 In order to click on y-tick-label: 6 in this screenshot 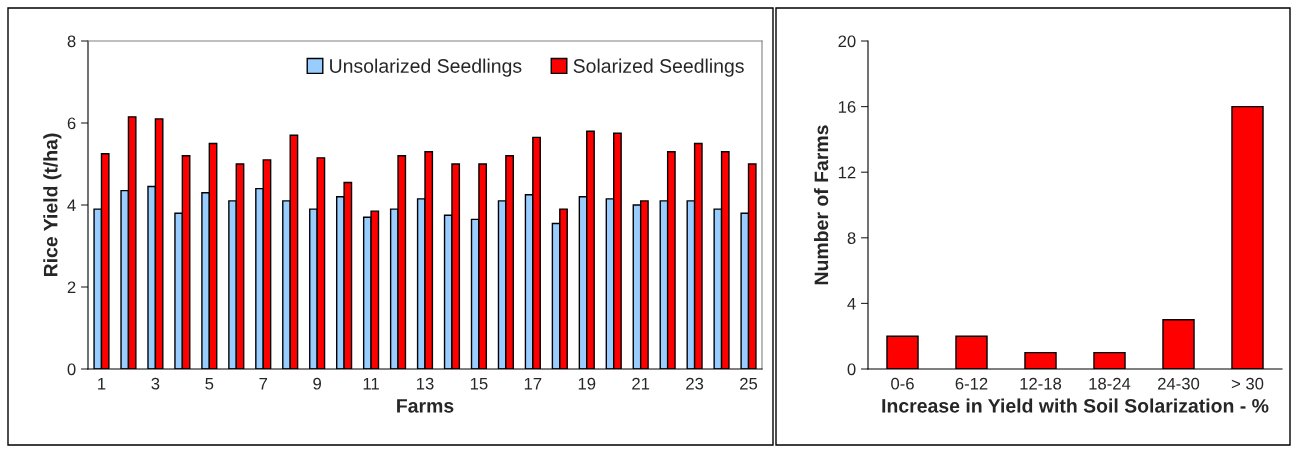, I will do `click(71, 123)`.